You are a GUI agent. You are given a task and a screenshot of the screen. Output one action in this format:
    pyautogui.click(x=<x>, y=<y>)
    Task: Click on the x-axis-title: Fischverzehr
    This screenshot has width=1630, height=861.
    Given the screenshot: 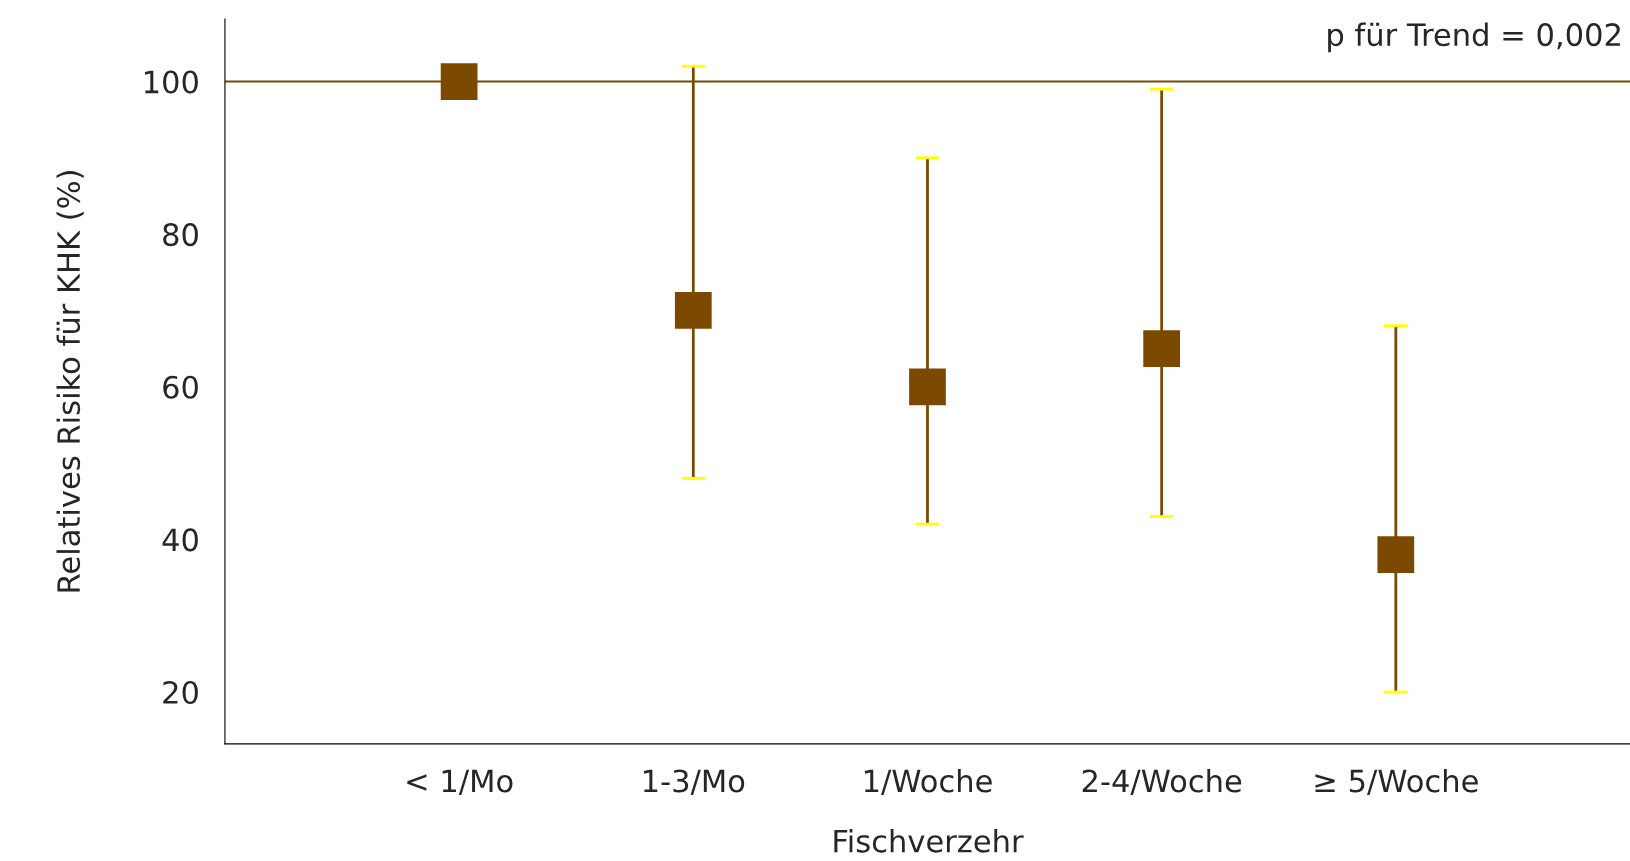 What is the action you would take?
    pyautogui.click(x=929, y=841)
    